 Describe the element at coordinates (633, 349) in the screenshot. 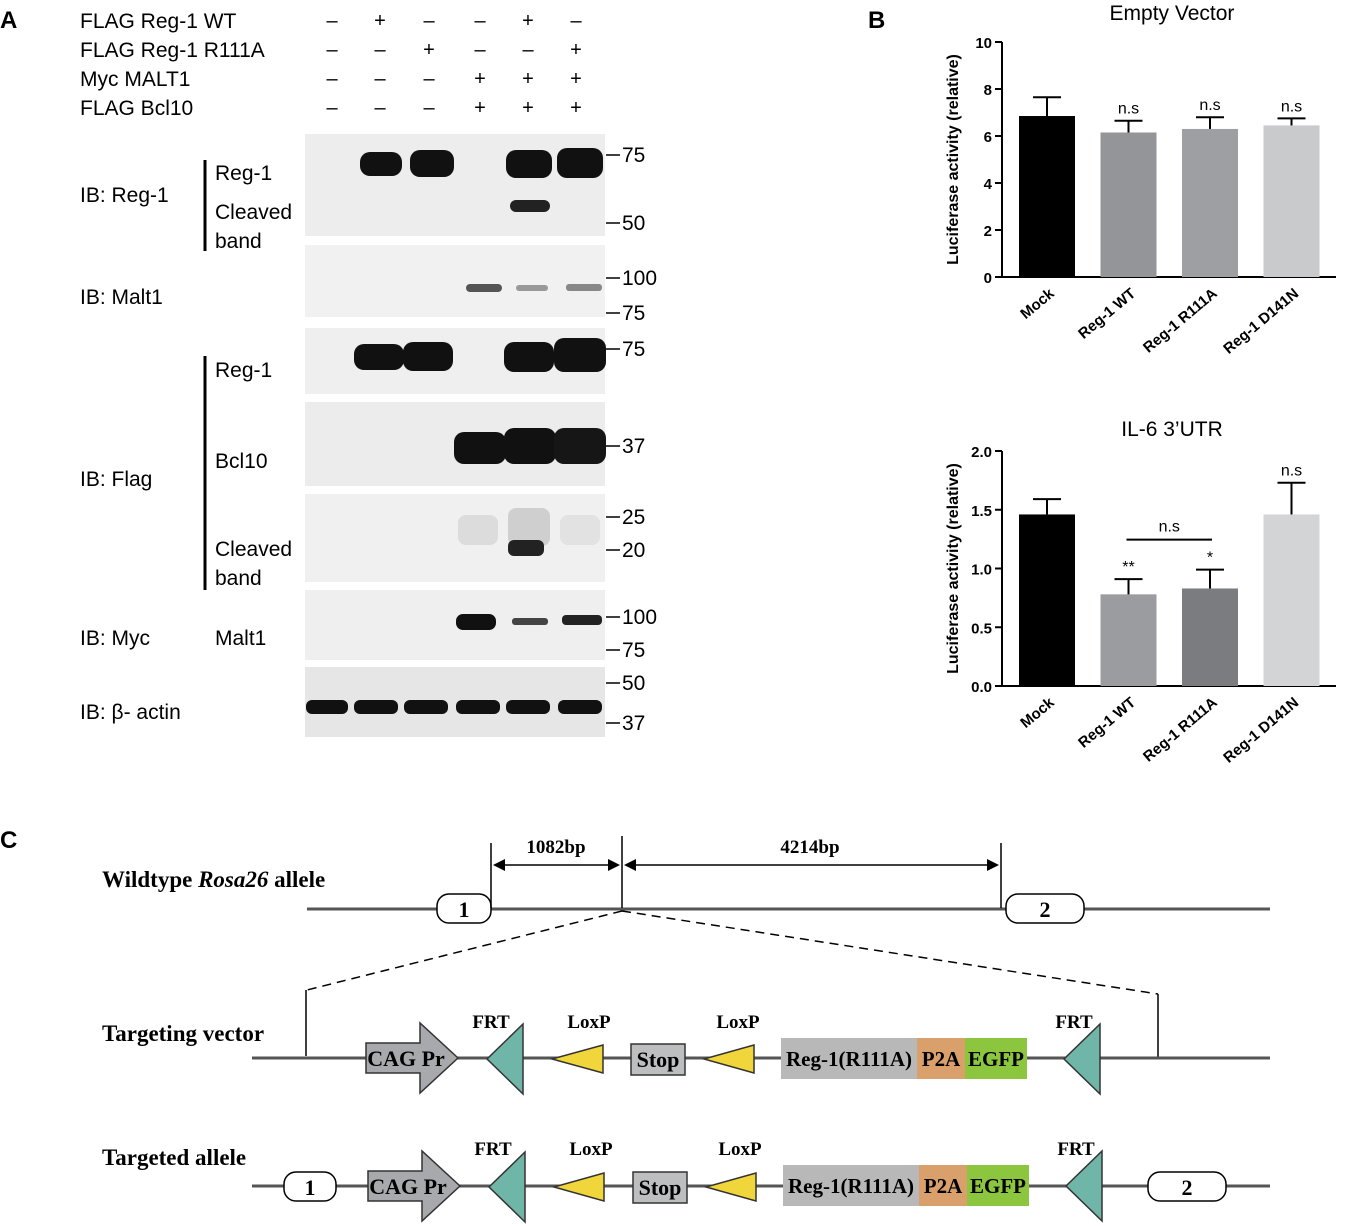

I see `mw-marker: 75` at that location.